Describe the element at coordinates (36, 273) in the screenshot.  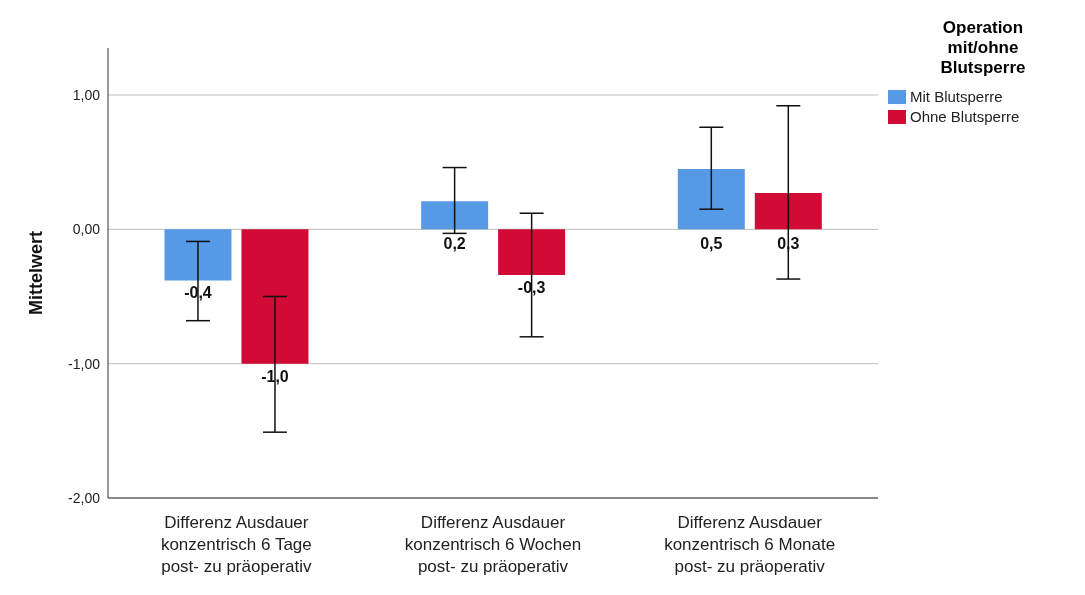
I see `y-axis-title: Mittelwert` at that location.